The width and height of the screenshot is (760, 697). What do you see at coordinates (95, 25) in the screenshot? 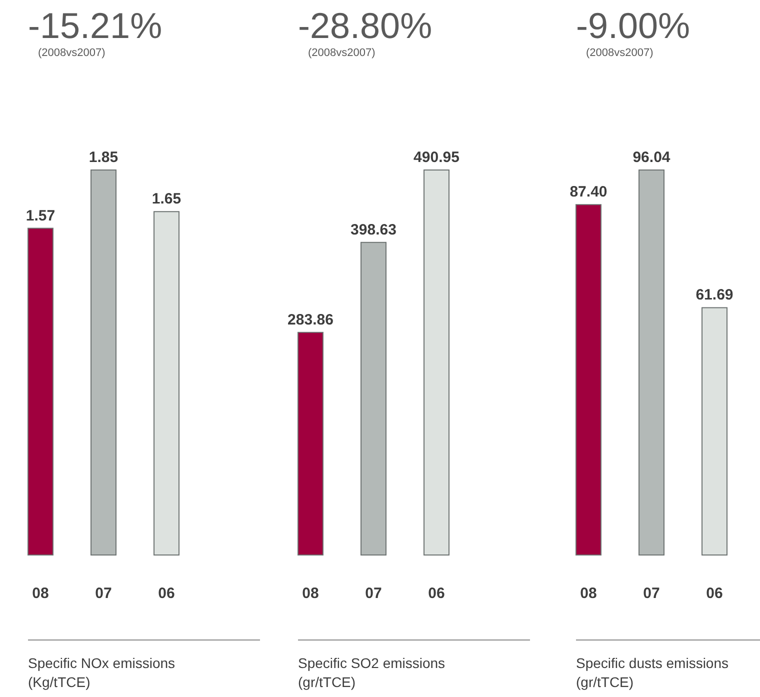
I see `chart-title: -15.21%` at bounding box center [95, 25].